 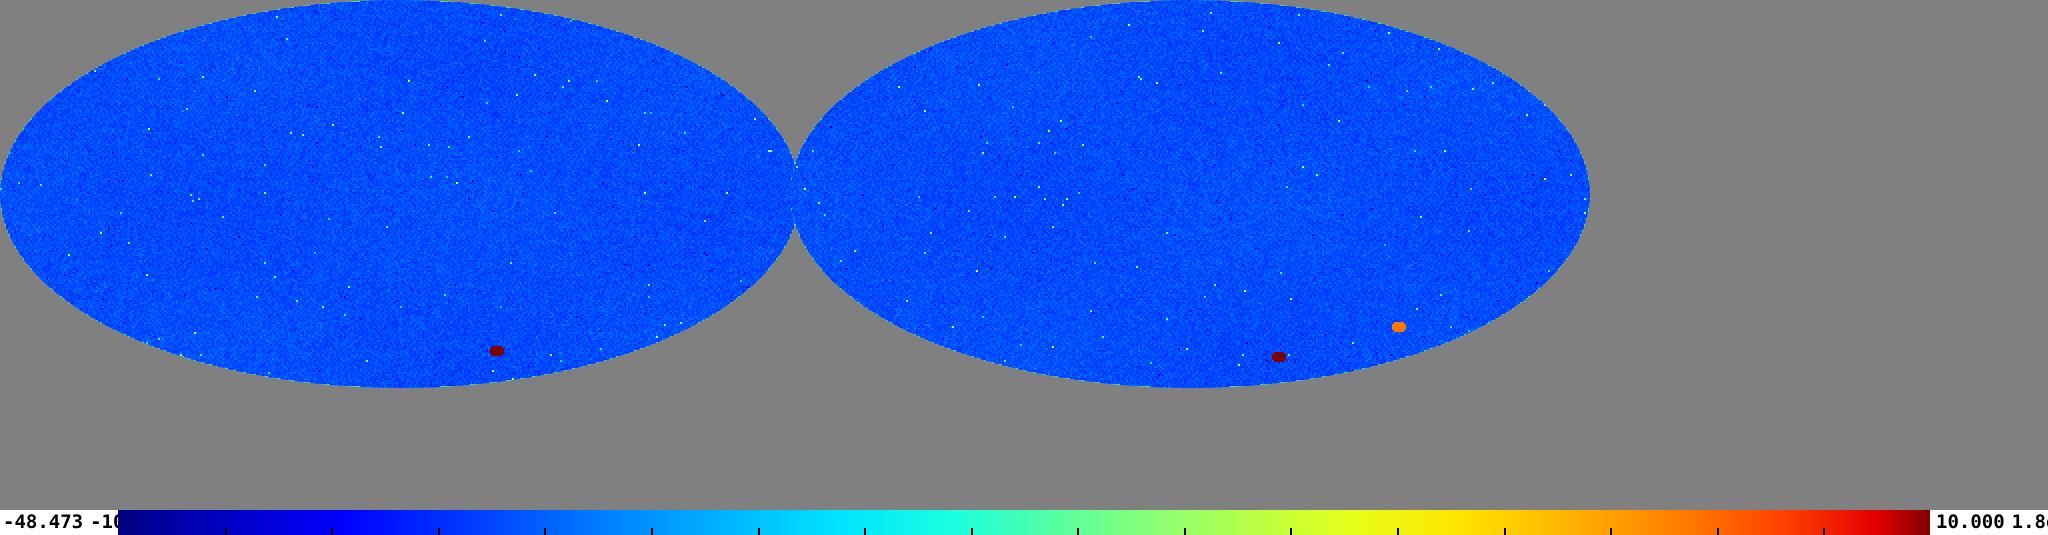 I want to click on colorbar-gradient, so click(x=1024, y=522).